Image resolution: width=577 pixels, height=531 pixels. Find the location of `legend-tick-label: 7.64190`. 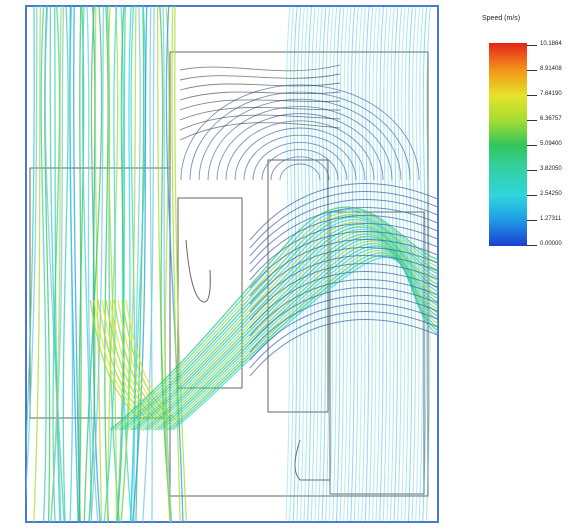

legend-tick-label: 7.64190 is located at coordinates (551, 94).